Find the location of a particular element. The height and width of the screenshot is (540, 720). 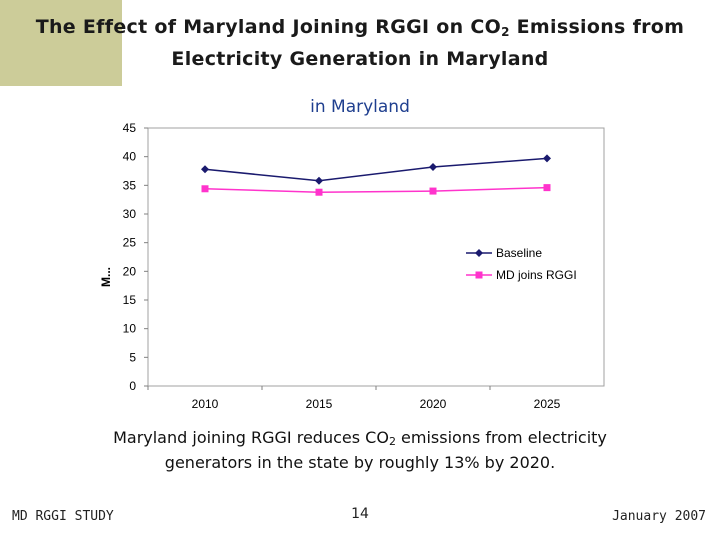

y-tick-label: 0 is located at coordinates (132, 386).